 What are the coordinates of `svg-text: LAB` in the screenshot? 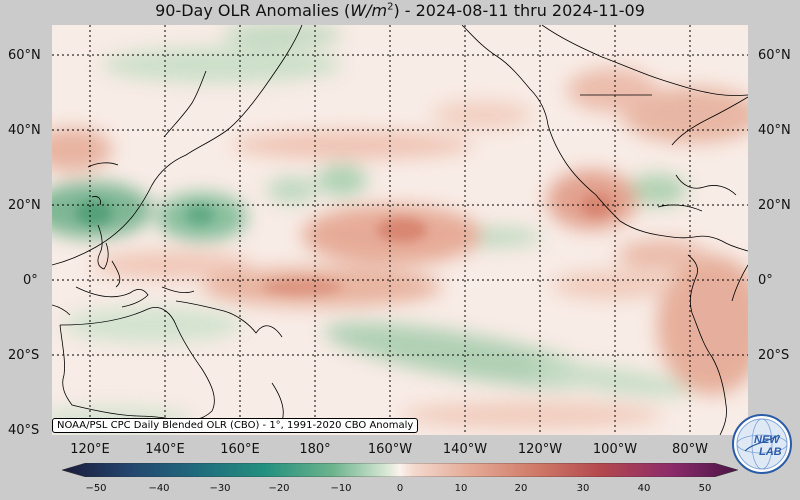 It's located at (770, 452).